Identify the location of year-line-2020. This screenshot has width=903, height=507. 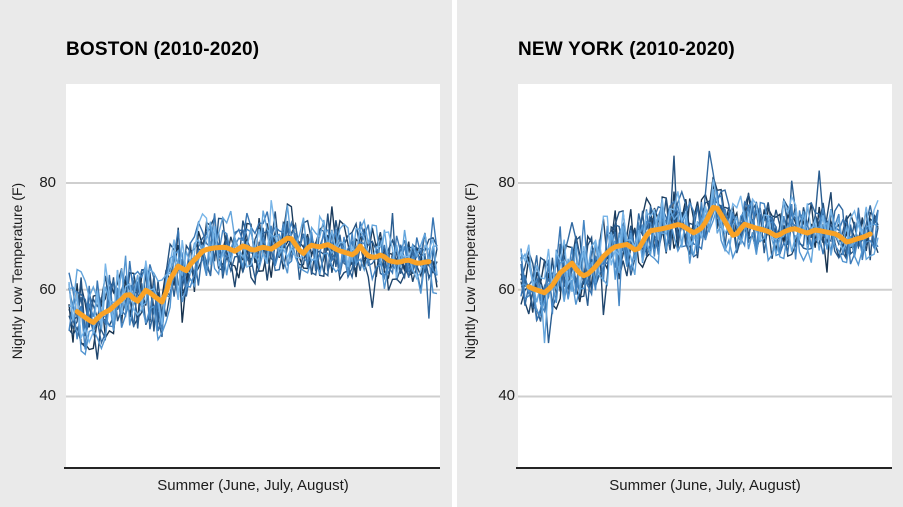
(253, 272).